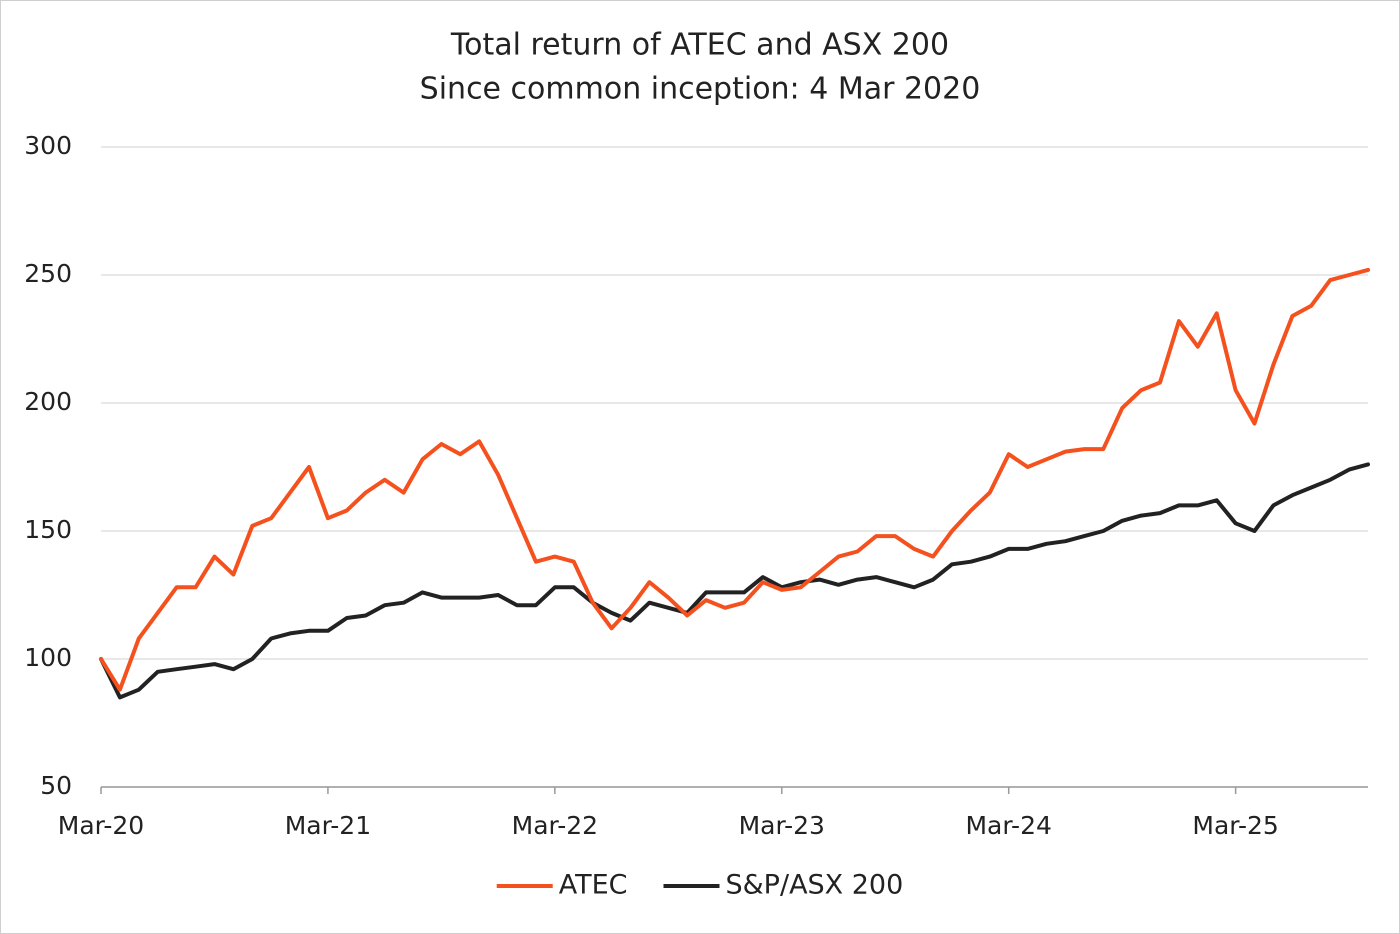 The height and width of the screenshot is (934, 1400). I want to click on x-tick-label: Mar-23, so click(782, 825).